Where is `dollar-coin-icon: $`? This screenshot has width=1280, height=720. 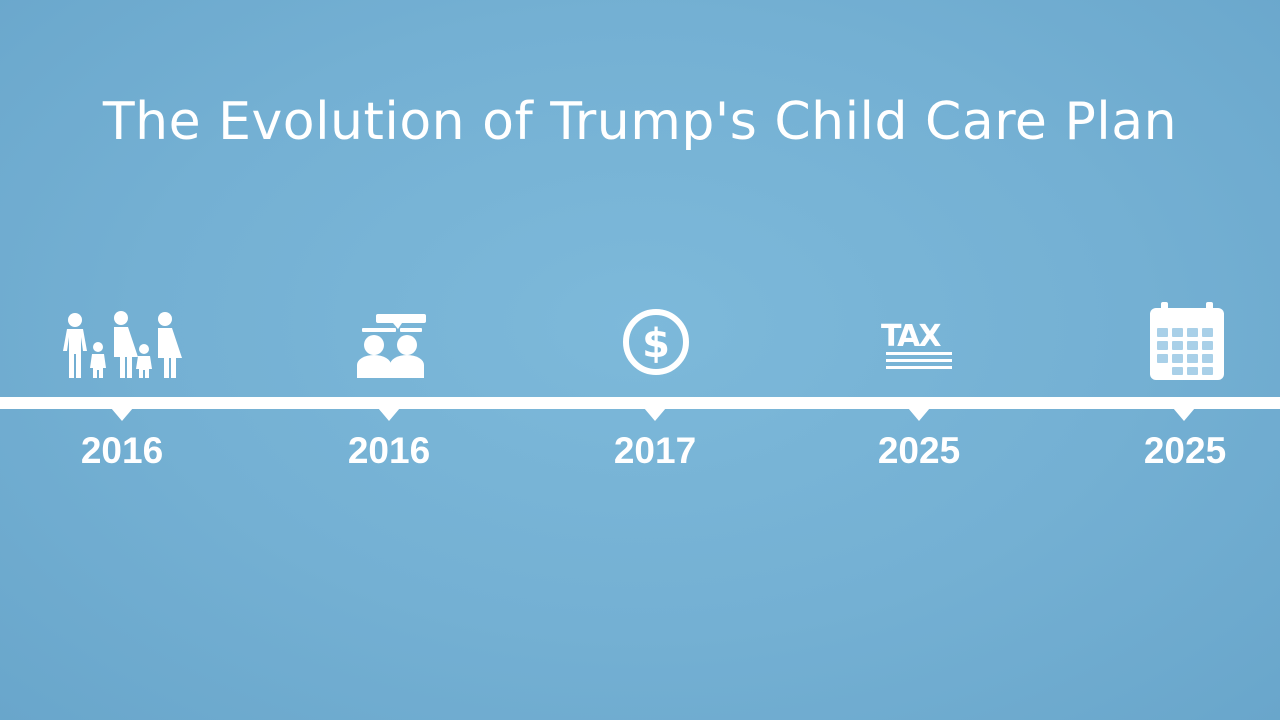 dollar-coin-icon: $ is located at coordinates (656, 343).